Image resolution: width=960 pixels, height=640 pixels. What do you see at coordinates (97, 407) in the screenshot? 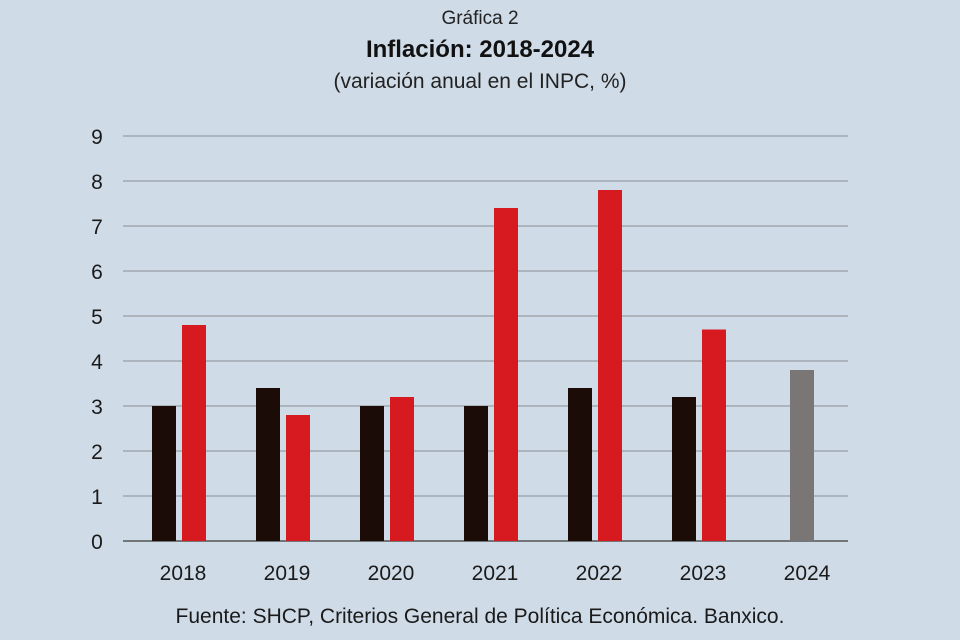
I see `y-tick-label-3: 3` at bounding box center [97, 407].